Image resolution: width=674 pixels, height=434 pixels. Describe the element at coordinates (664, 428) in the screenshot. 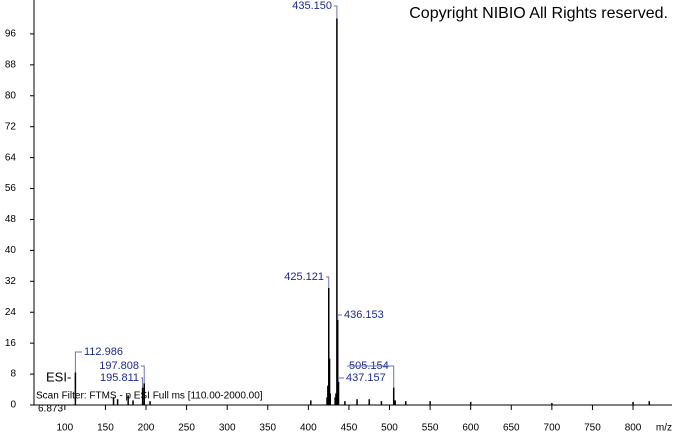

I see `x-axis-label: m/z` at that location.